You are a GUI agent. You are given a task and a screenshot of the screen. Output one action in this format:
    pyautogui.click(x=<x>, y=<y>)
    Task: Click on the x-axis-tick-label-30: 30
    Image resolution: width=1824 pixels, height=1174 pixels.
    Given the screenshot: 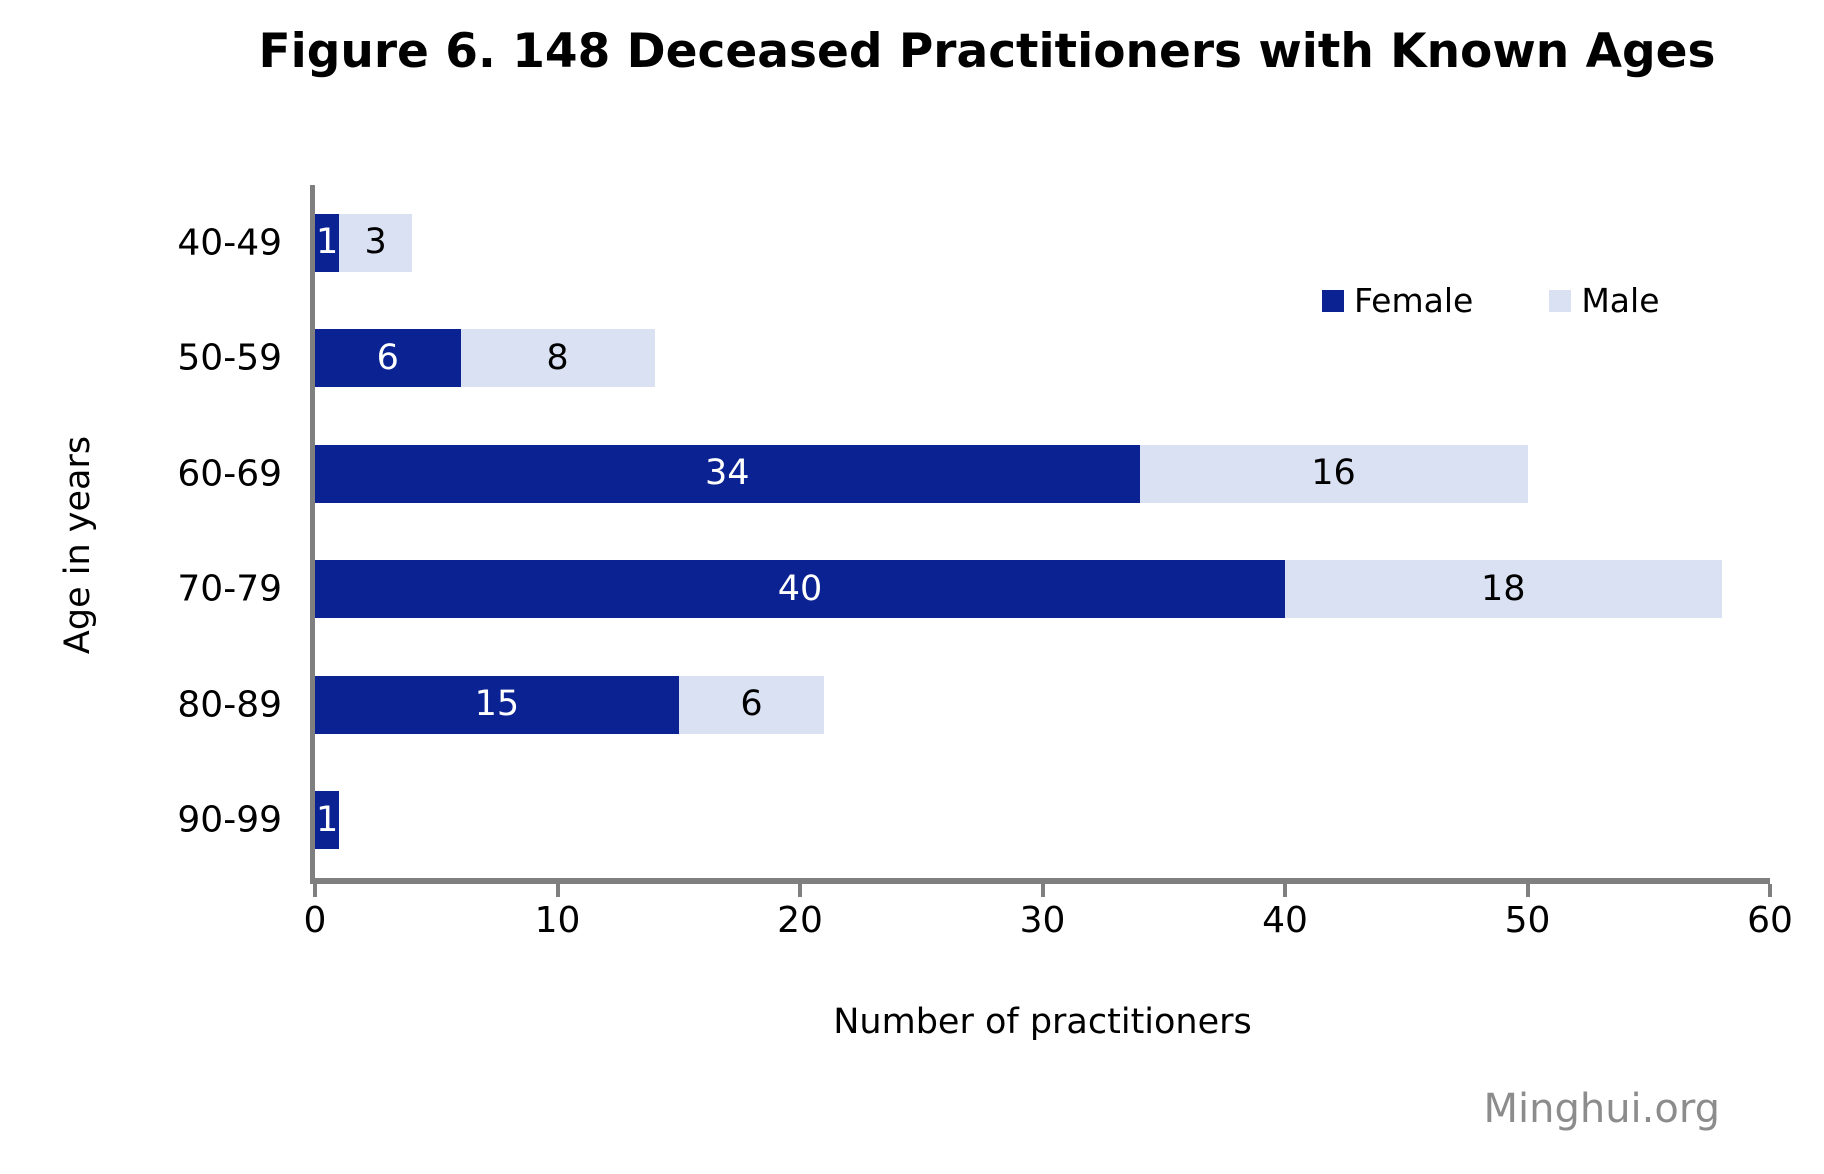 What is the action you would take?
    pyautogui.click(x=1042, y=920)
    